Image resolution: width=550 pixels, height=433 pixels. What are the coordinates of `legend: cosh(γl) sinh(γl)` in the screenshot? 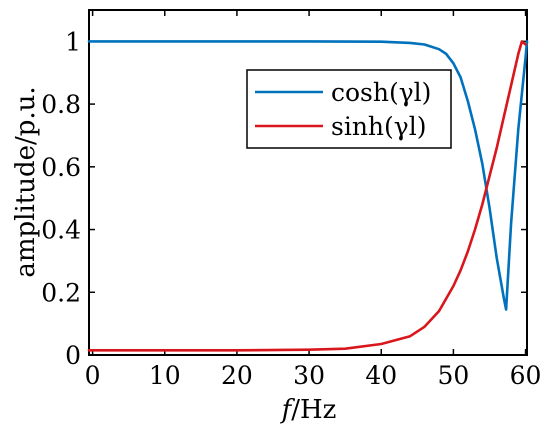 It's located at (349, 109).